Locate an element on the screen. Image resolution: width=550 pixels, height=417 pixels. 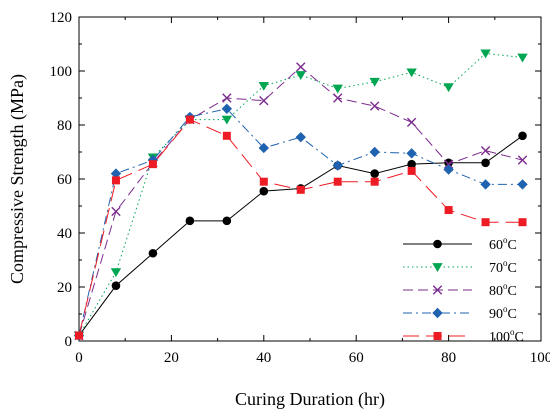
y-tick-label: 80 is located at coordinates (64, 126).